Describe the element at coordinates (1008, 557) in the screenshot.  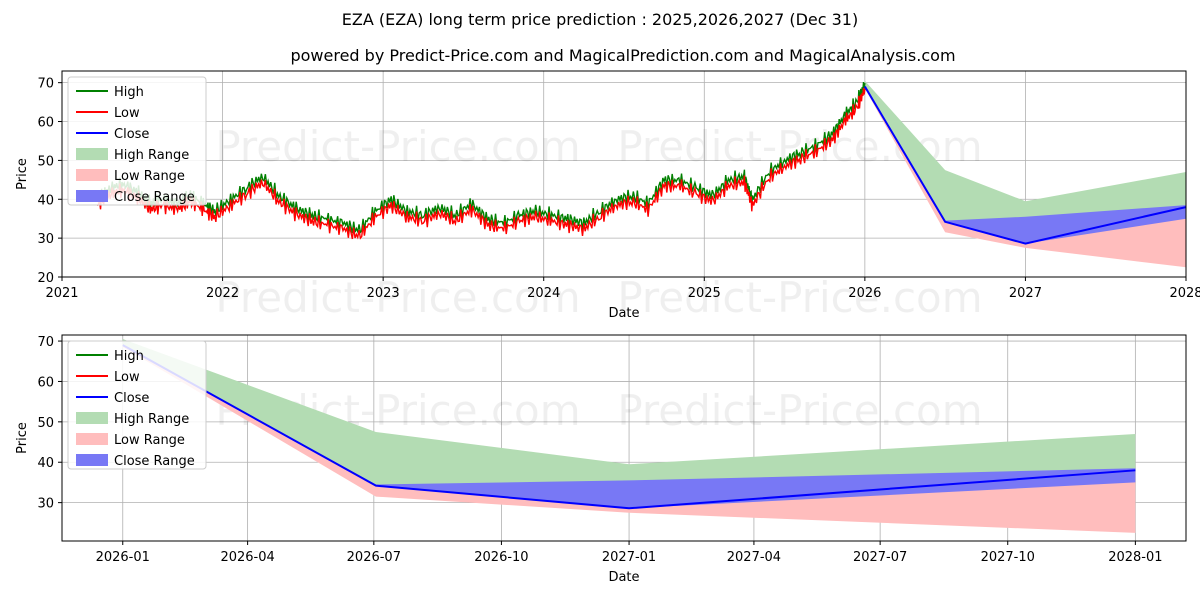
I see `x-tick-label: 2027-10` at that location.